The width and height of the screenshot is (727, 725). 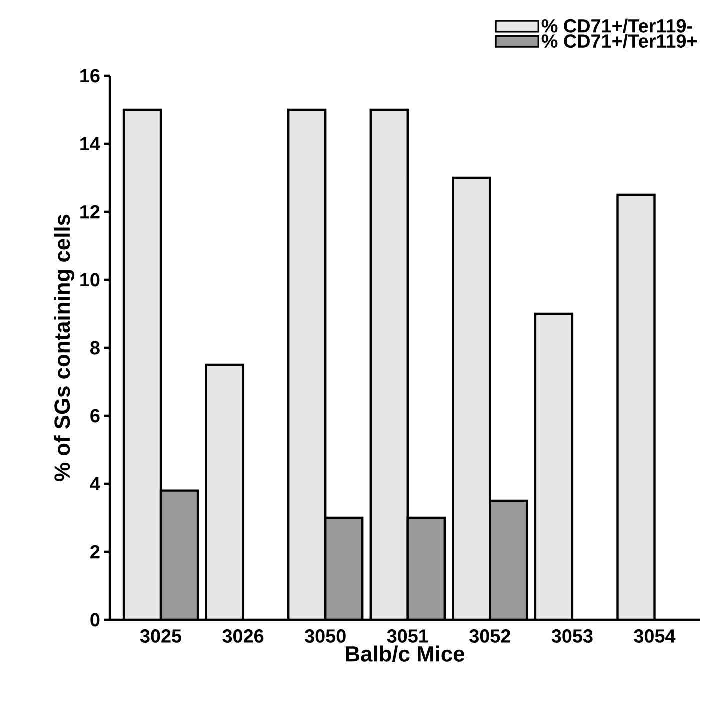 I want to click on y-tick-label: 12, so click(x=90, y=212).